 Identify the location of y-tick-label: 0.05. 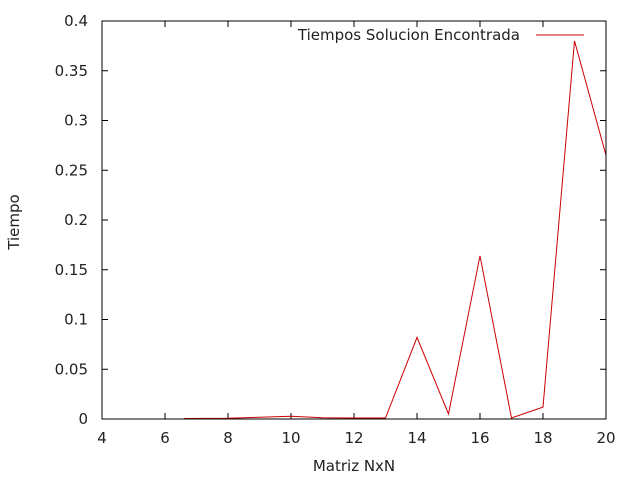
(71, 369).